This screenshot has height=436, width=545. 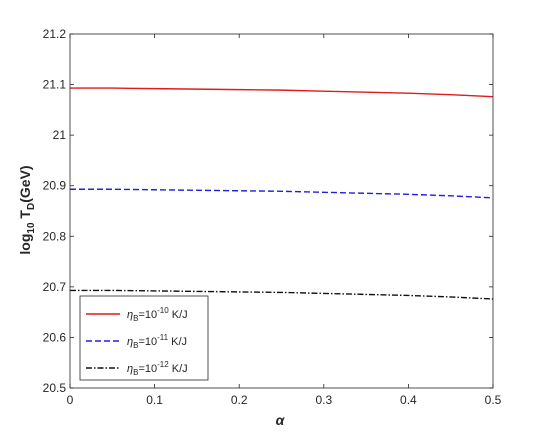 I want to click on legend-item: ηB=10-10 K/J, so click(x=137, y=314).